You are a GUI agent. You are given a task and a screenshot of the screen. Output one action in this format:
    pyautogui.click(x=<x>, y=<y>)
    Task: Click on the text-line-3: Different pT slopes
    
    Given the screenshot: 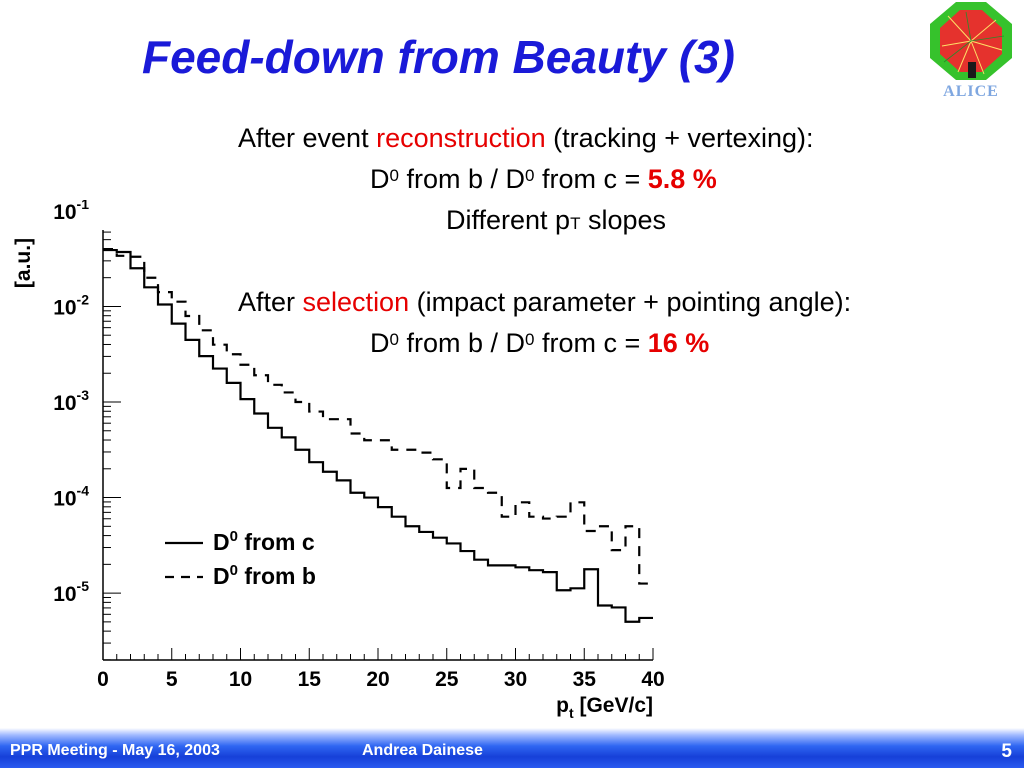 What is the action you would take?
    pyautogui.click(x=556, y=220)
    